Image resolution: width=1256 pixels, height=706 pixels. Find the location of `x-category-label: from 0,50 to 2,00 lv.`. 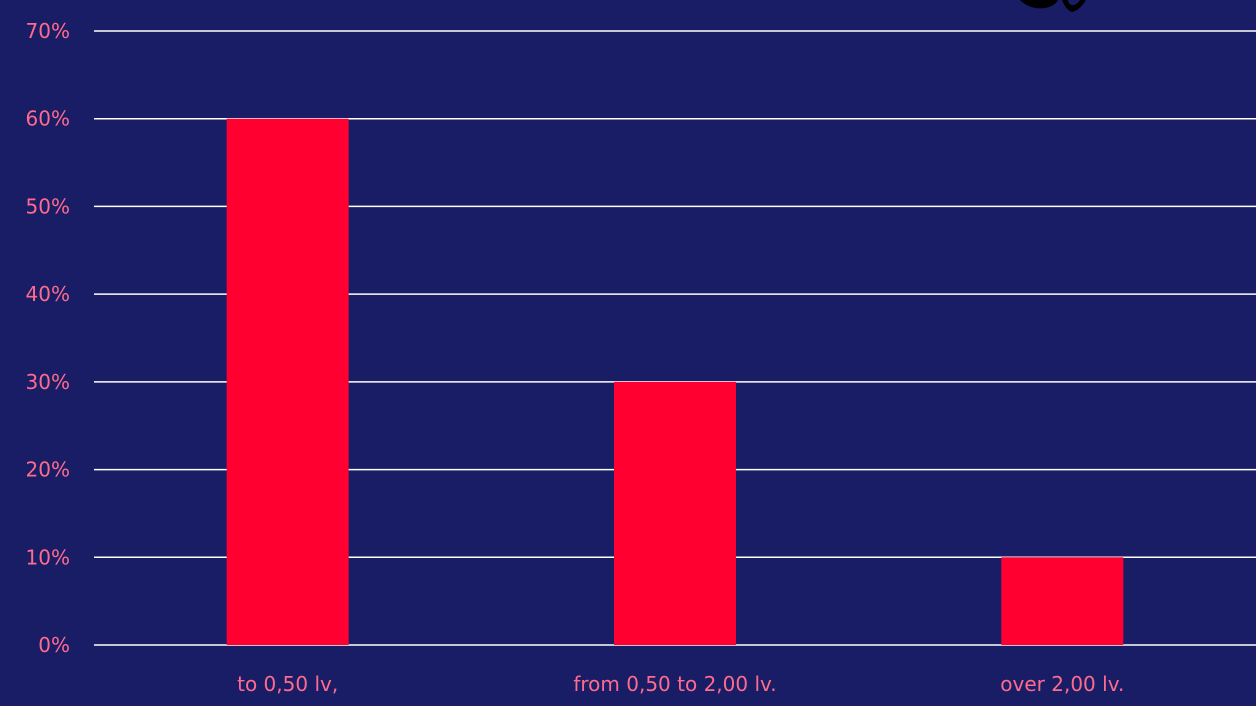

x-category-label: from 0,50 to 2,00 lv. is located at coordinates (674, 684).